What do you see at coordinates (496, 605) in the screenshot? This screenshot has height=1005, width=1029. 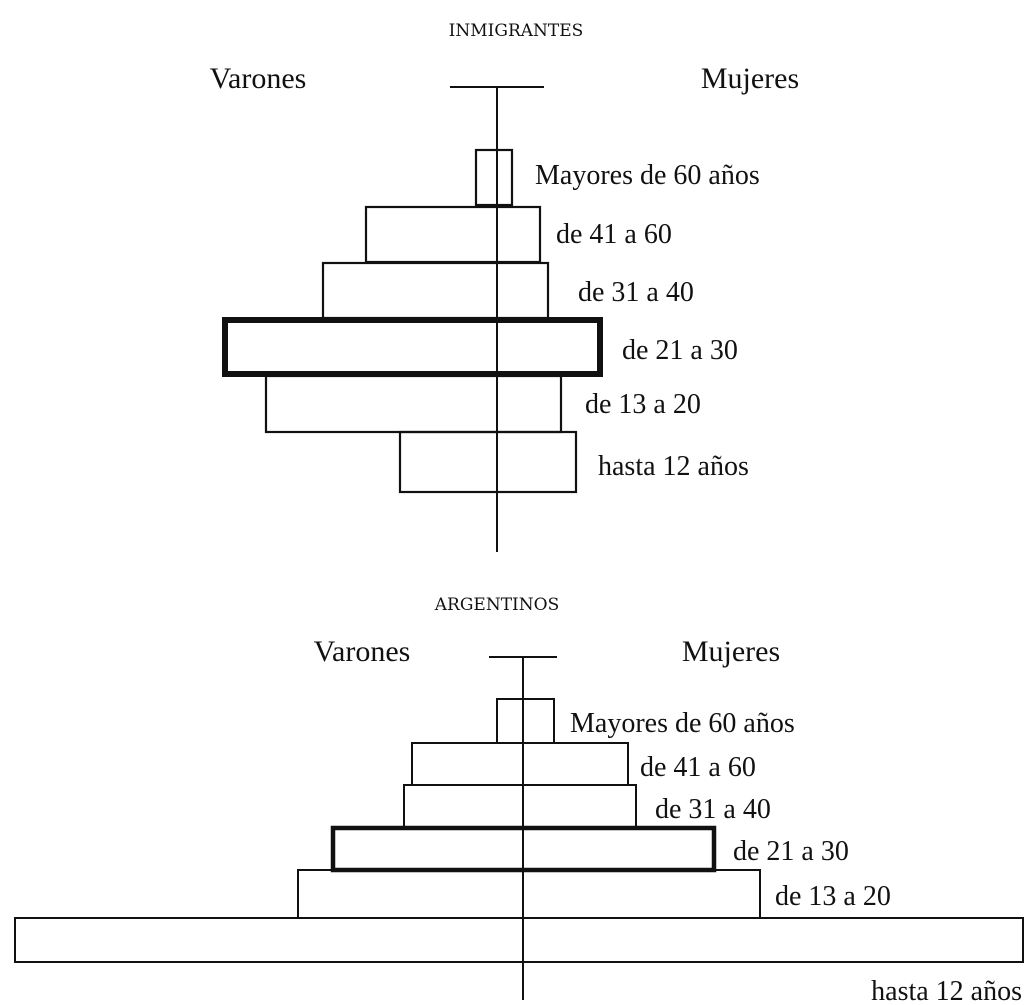 I see `pyramid-title: ARGENTINOS` at bounding box center [496, 605].